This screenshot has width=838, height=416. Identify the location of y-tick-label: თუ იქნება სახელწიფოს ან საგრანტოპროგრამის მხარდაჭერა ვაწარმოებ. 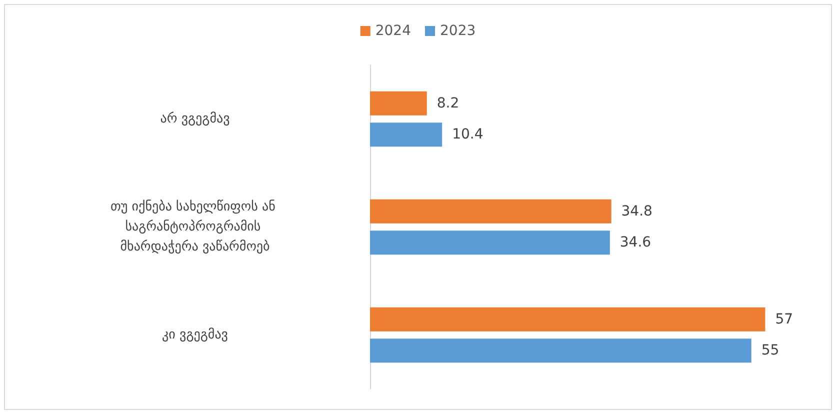
(195, 227).